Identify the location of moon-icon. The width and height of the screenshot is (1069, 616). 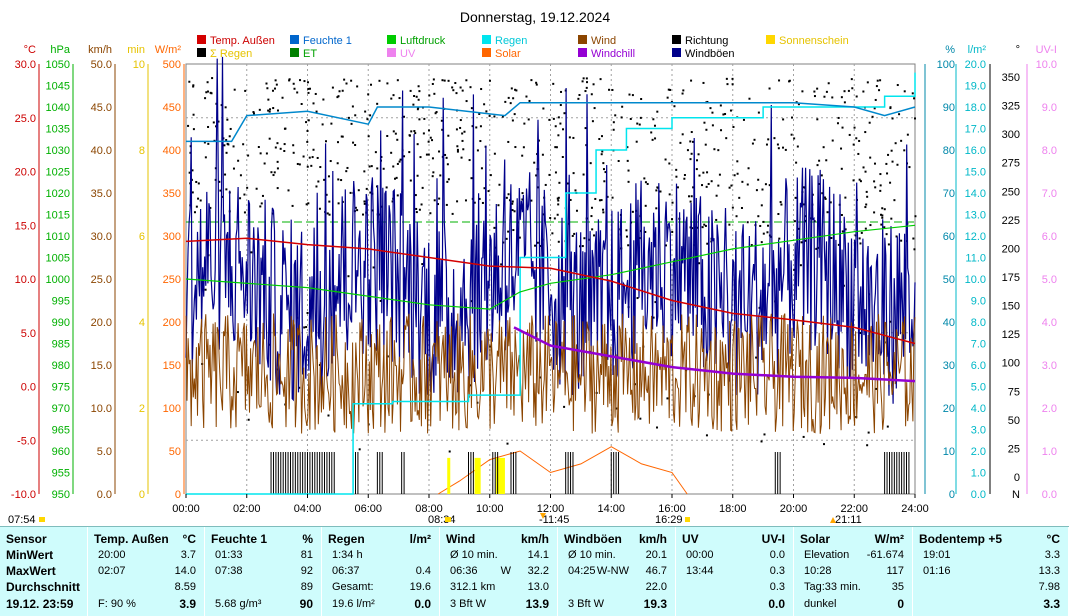
(833, 520).